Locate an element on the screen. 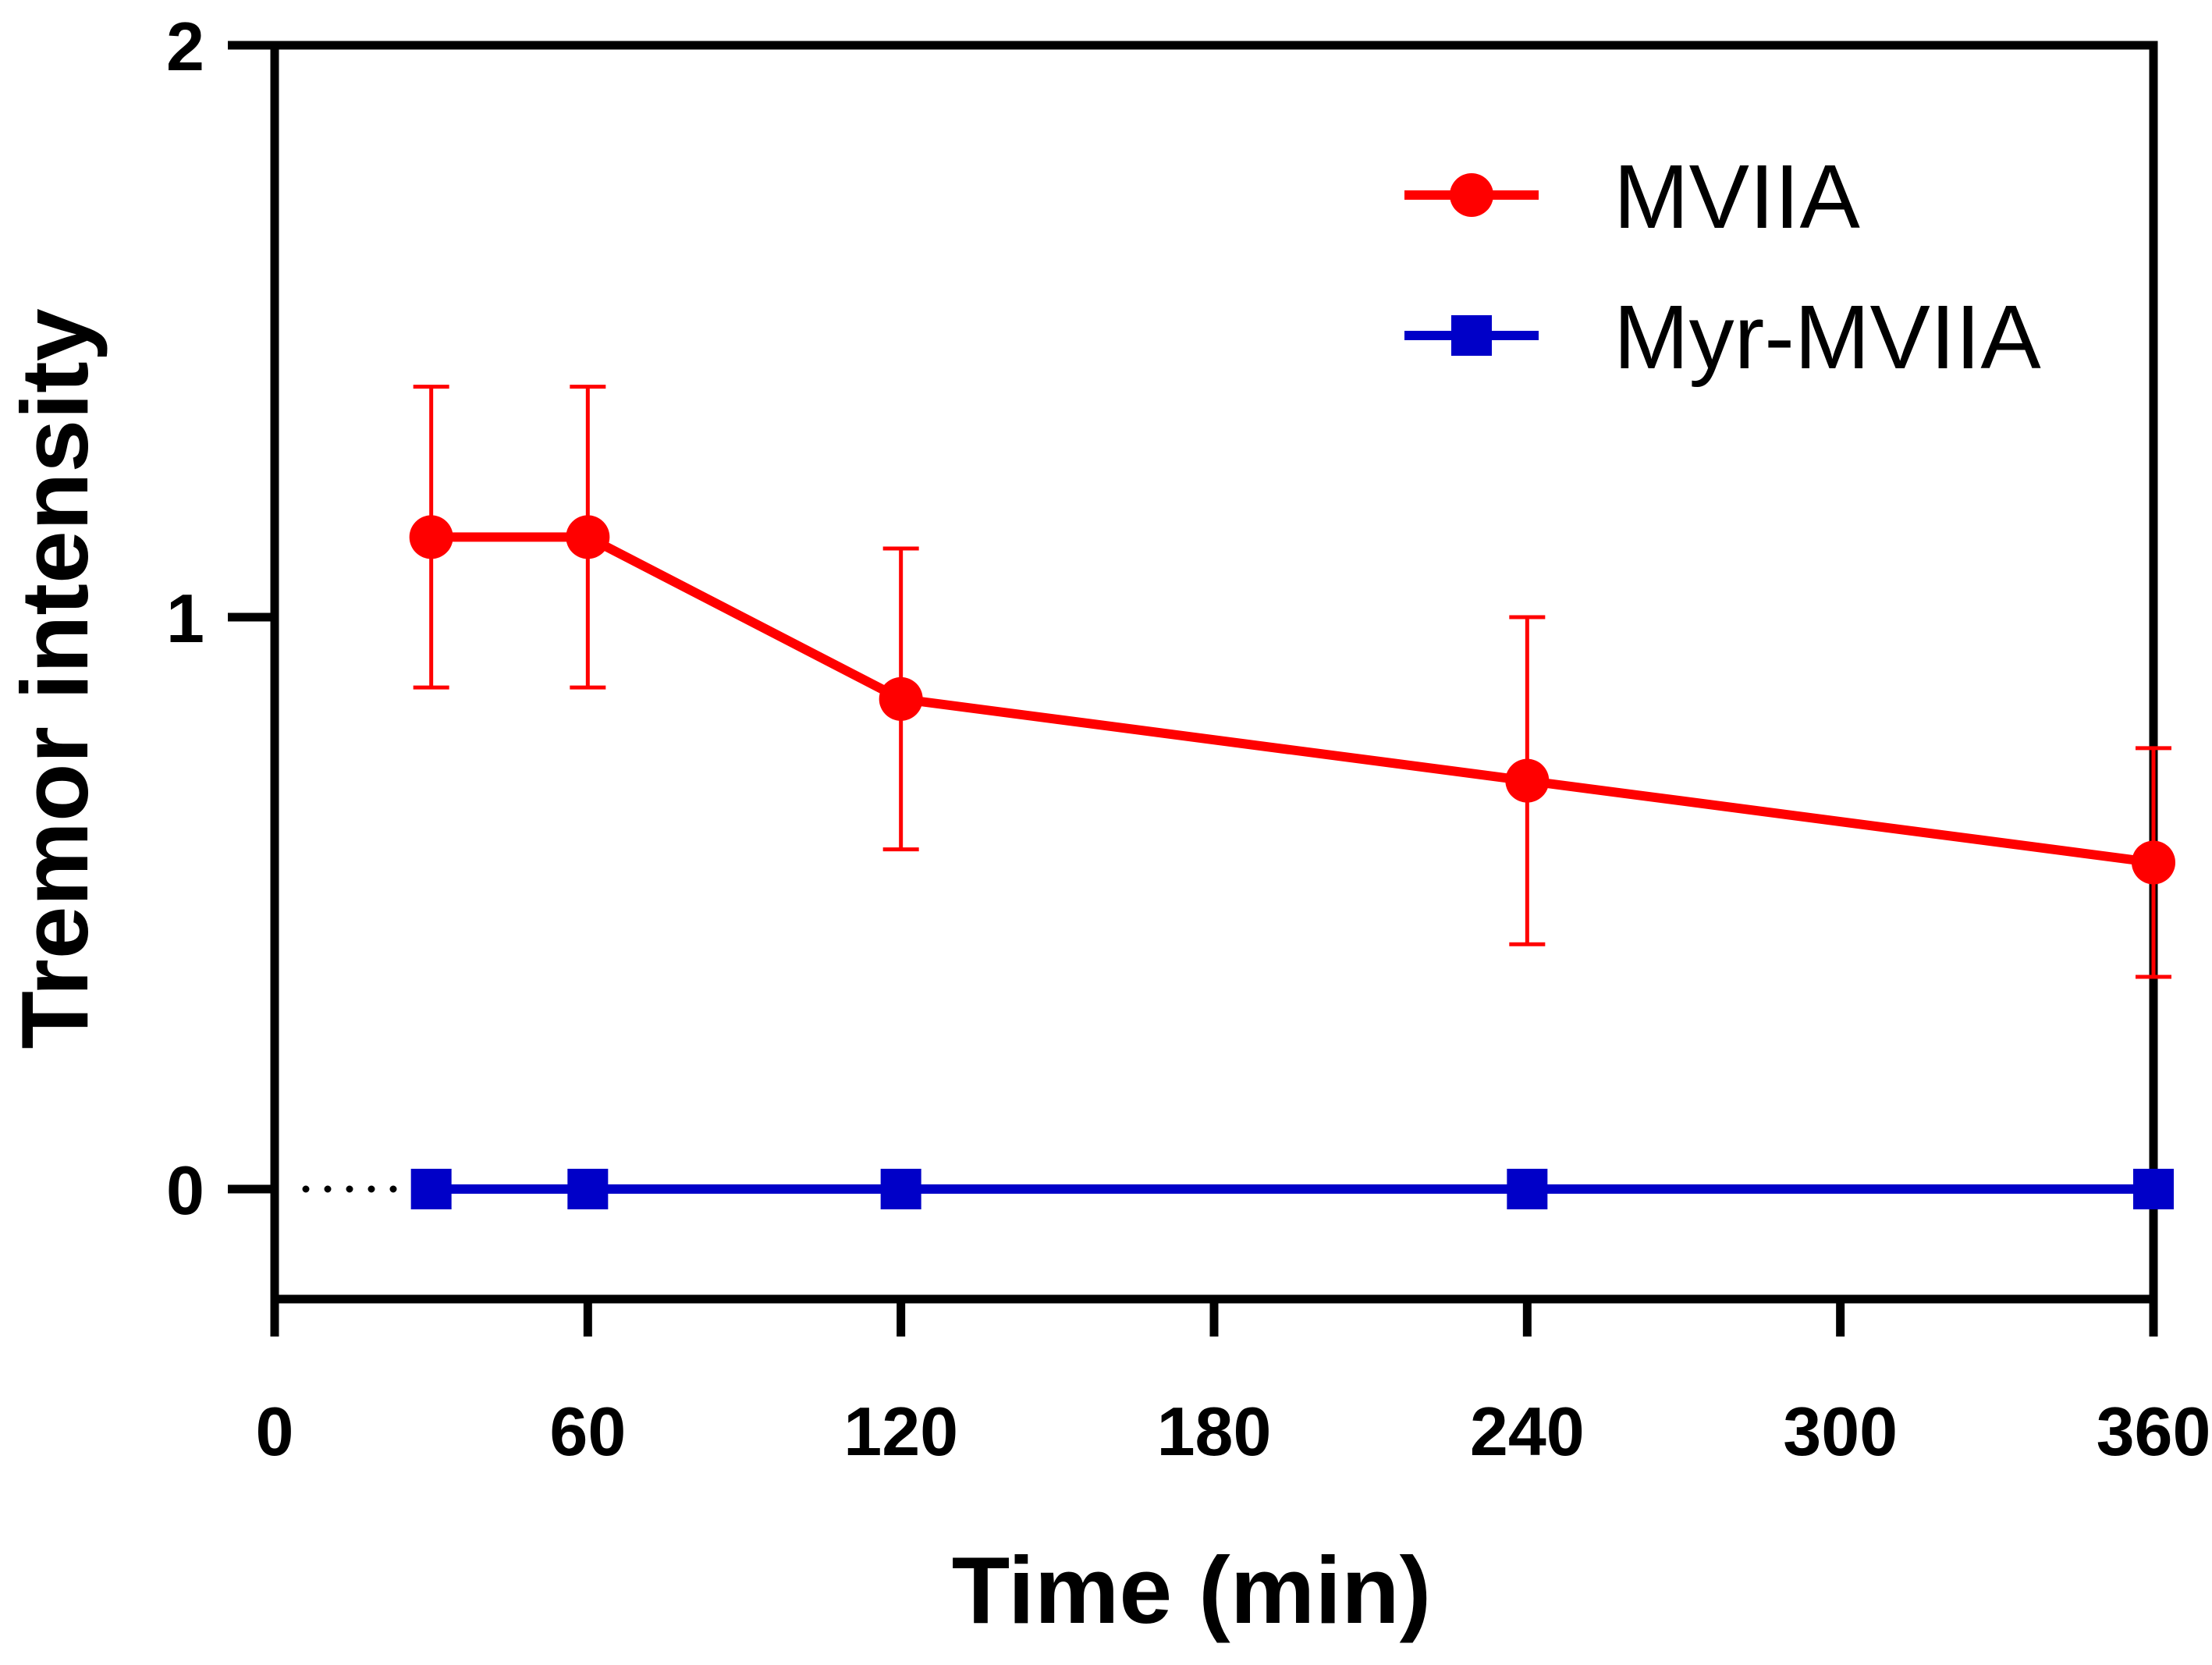  legend-label: Myr-MVIIA is located at coordinates (1827, 337).